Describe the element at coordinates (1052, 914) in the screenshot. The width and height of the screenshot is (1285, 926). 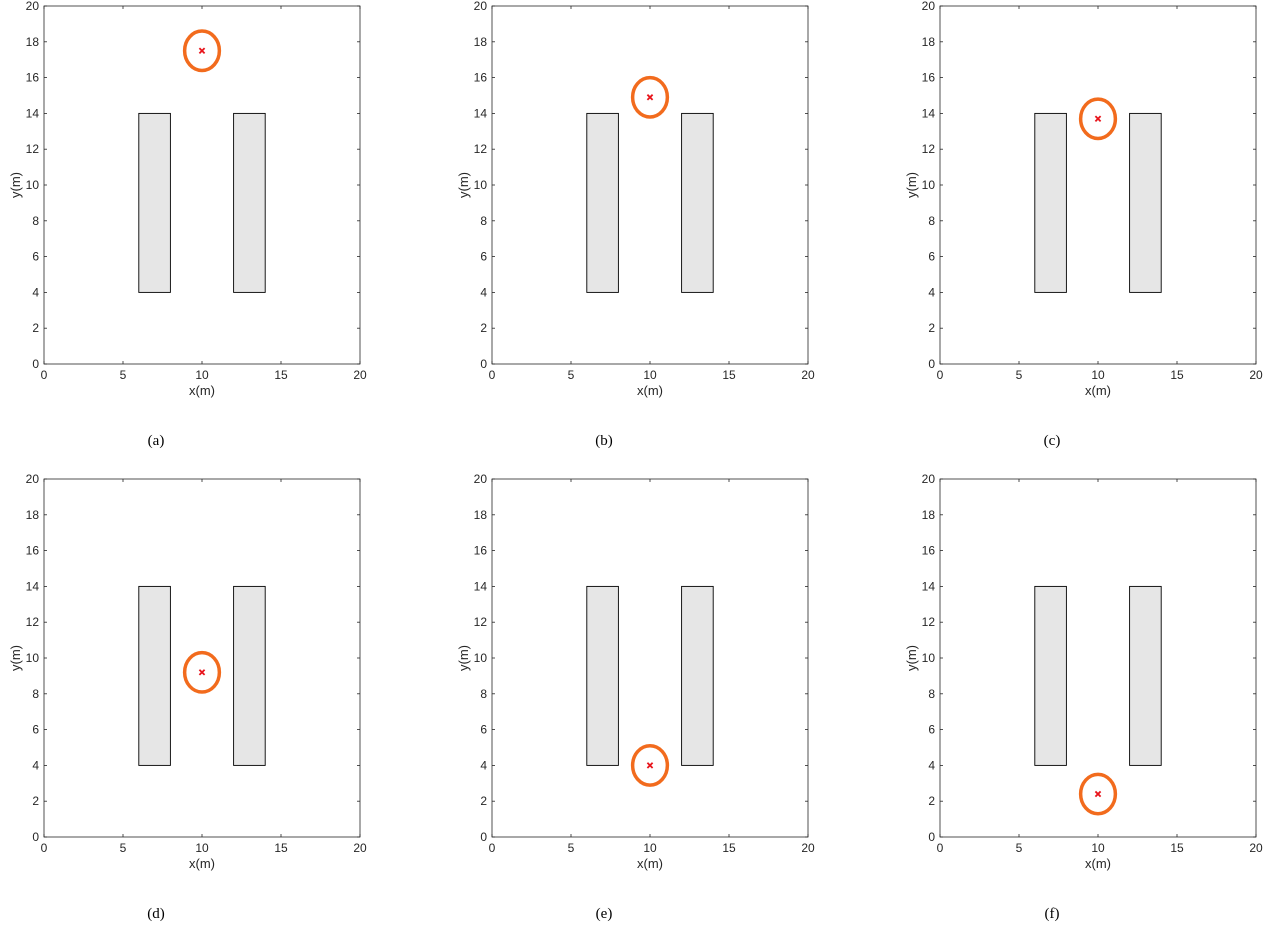
I see `subplot-caption: (f)` at that location.